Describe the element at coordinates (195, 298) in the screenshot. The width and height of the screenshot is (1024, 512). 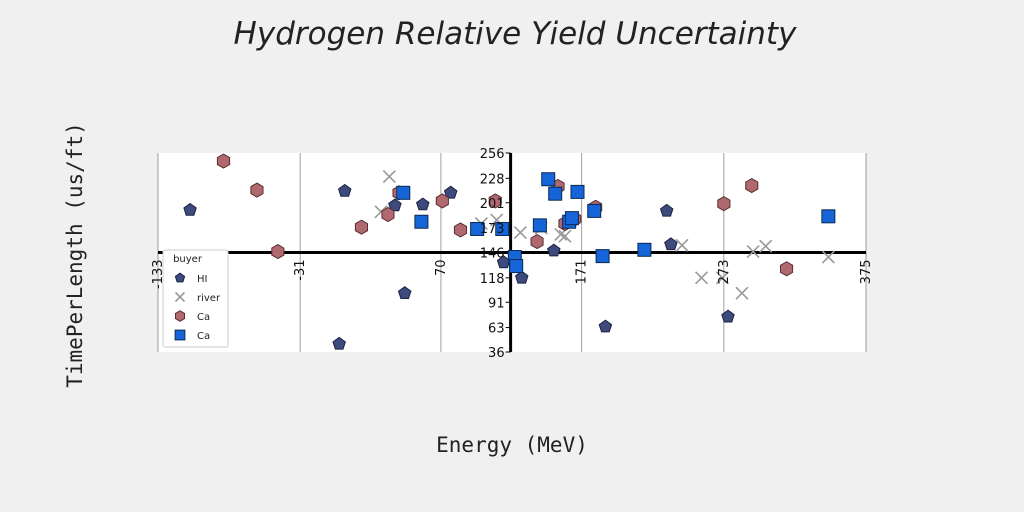
I see `legend: buyer HI river Ca Ca` at that location.